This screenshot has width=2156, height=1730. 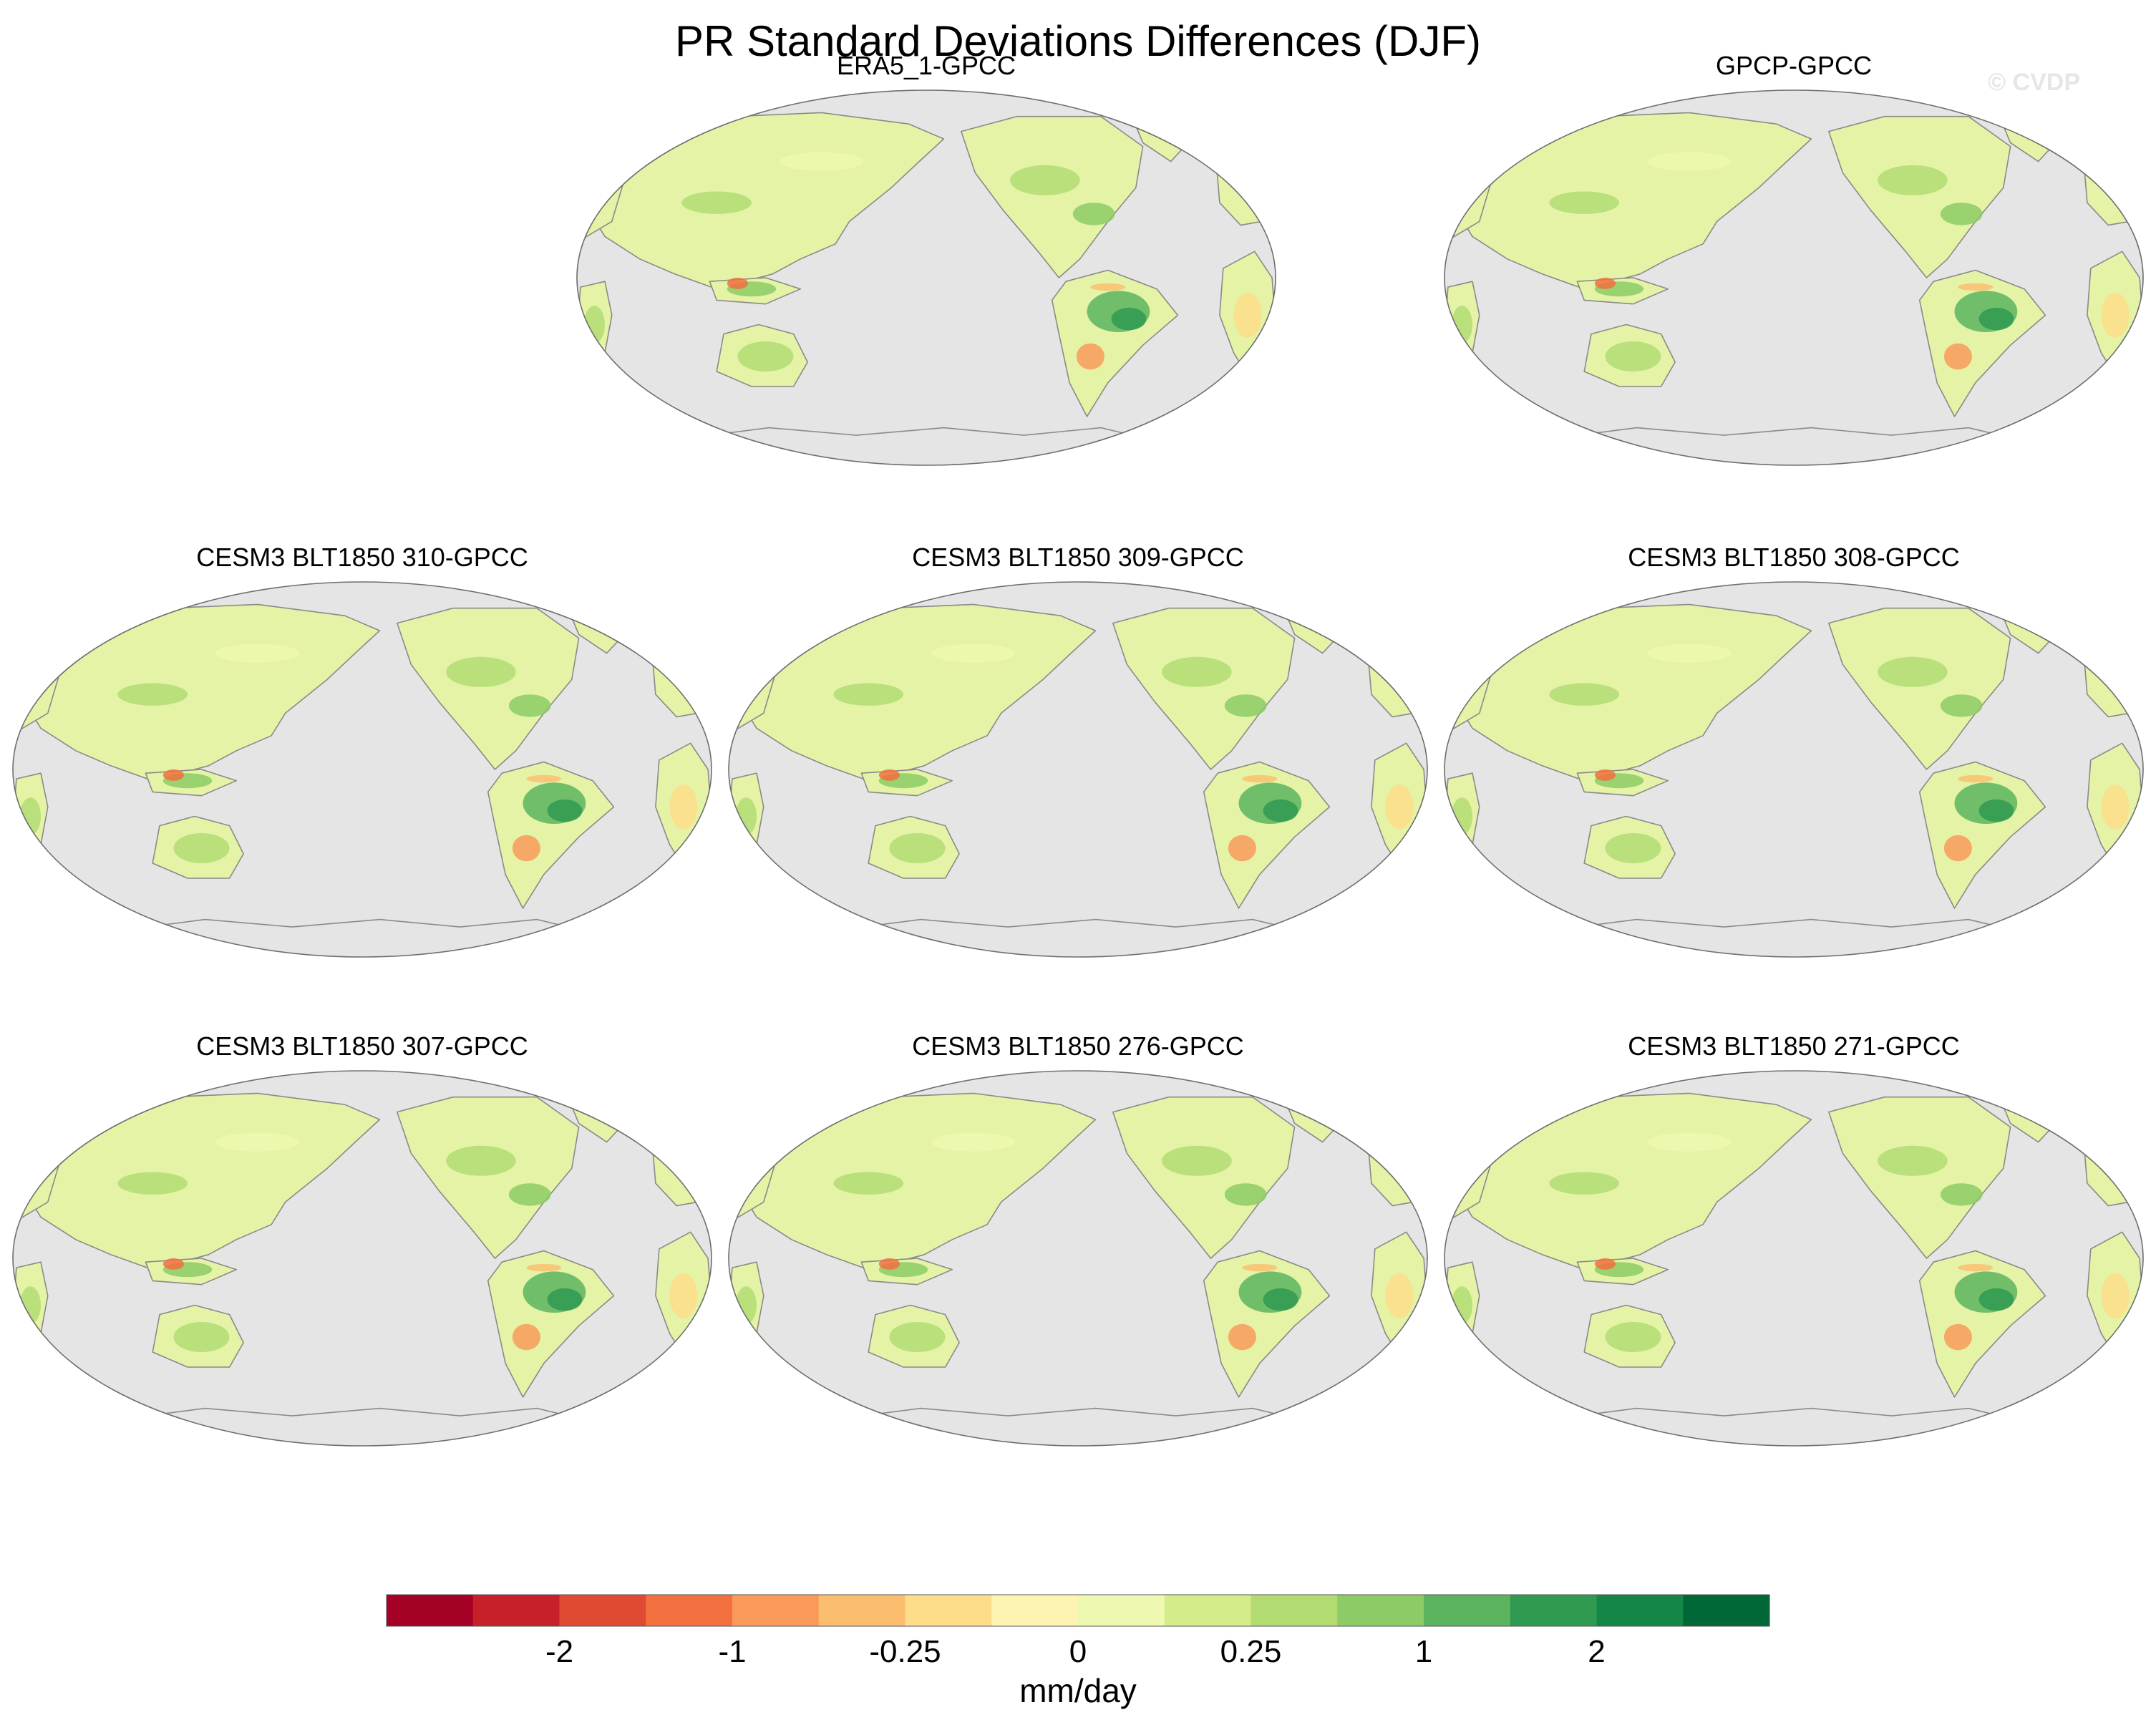 I want to click on colorbar-tick-label: 0.25, so click(x=1251, y=1651).